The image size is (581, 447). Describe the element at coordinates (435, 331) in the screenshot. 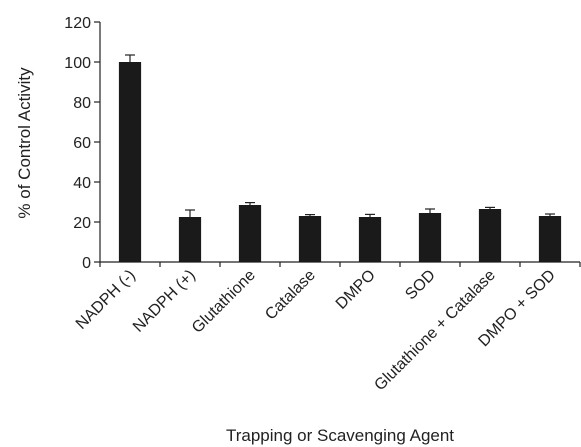

I see `x-tick-label: Glutathione + Catalase` at that location.